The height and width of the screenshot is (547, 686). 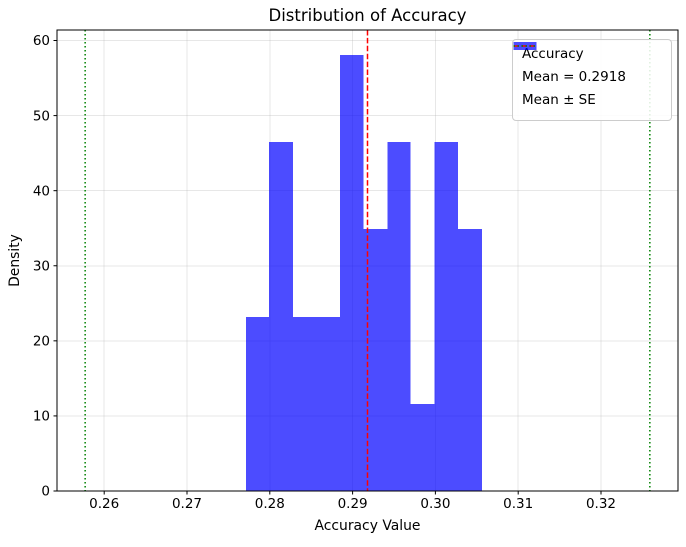 I want to click on legend-entry-se: Mean ± SE, so click(x=589, y=79).